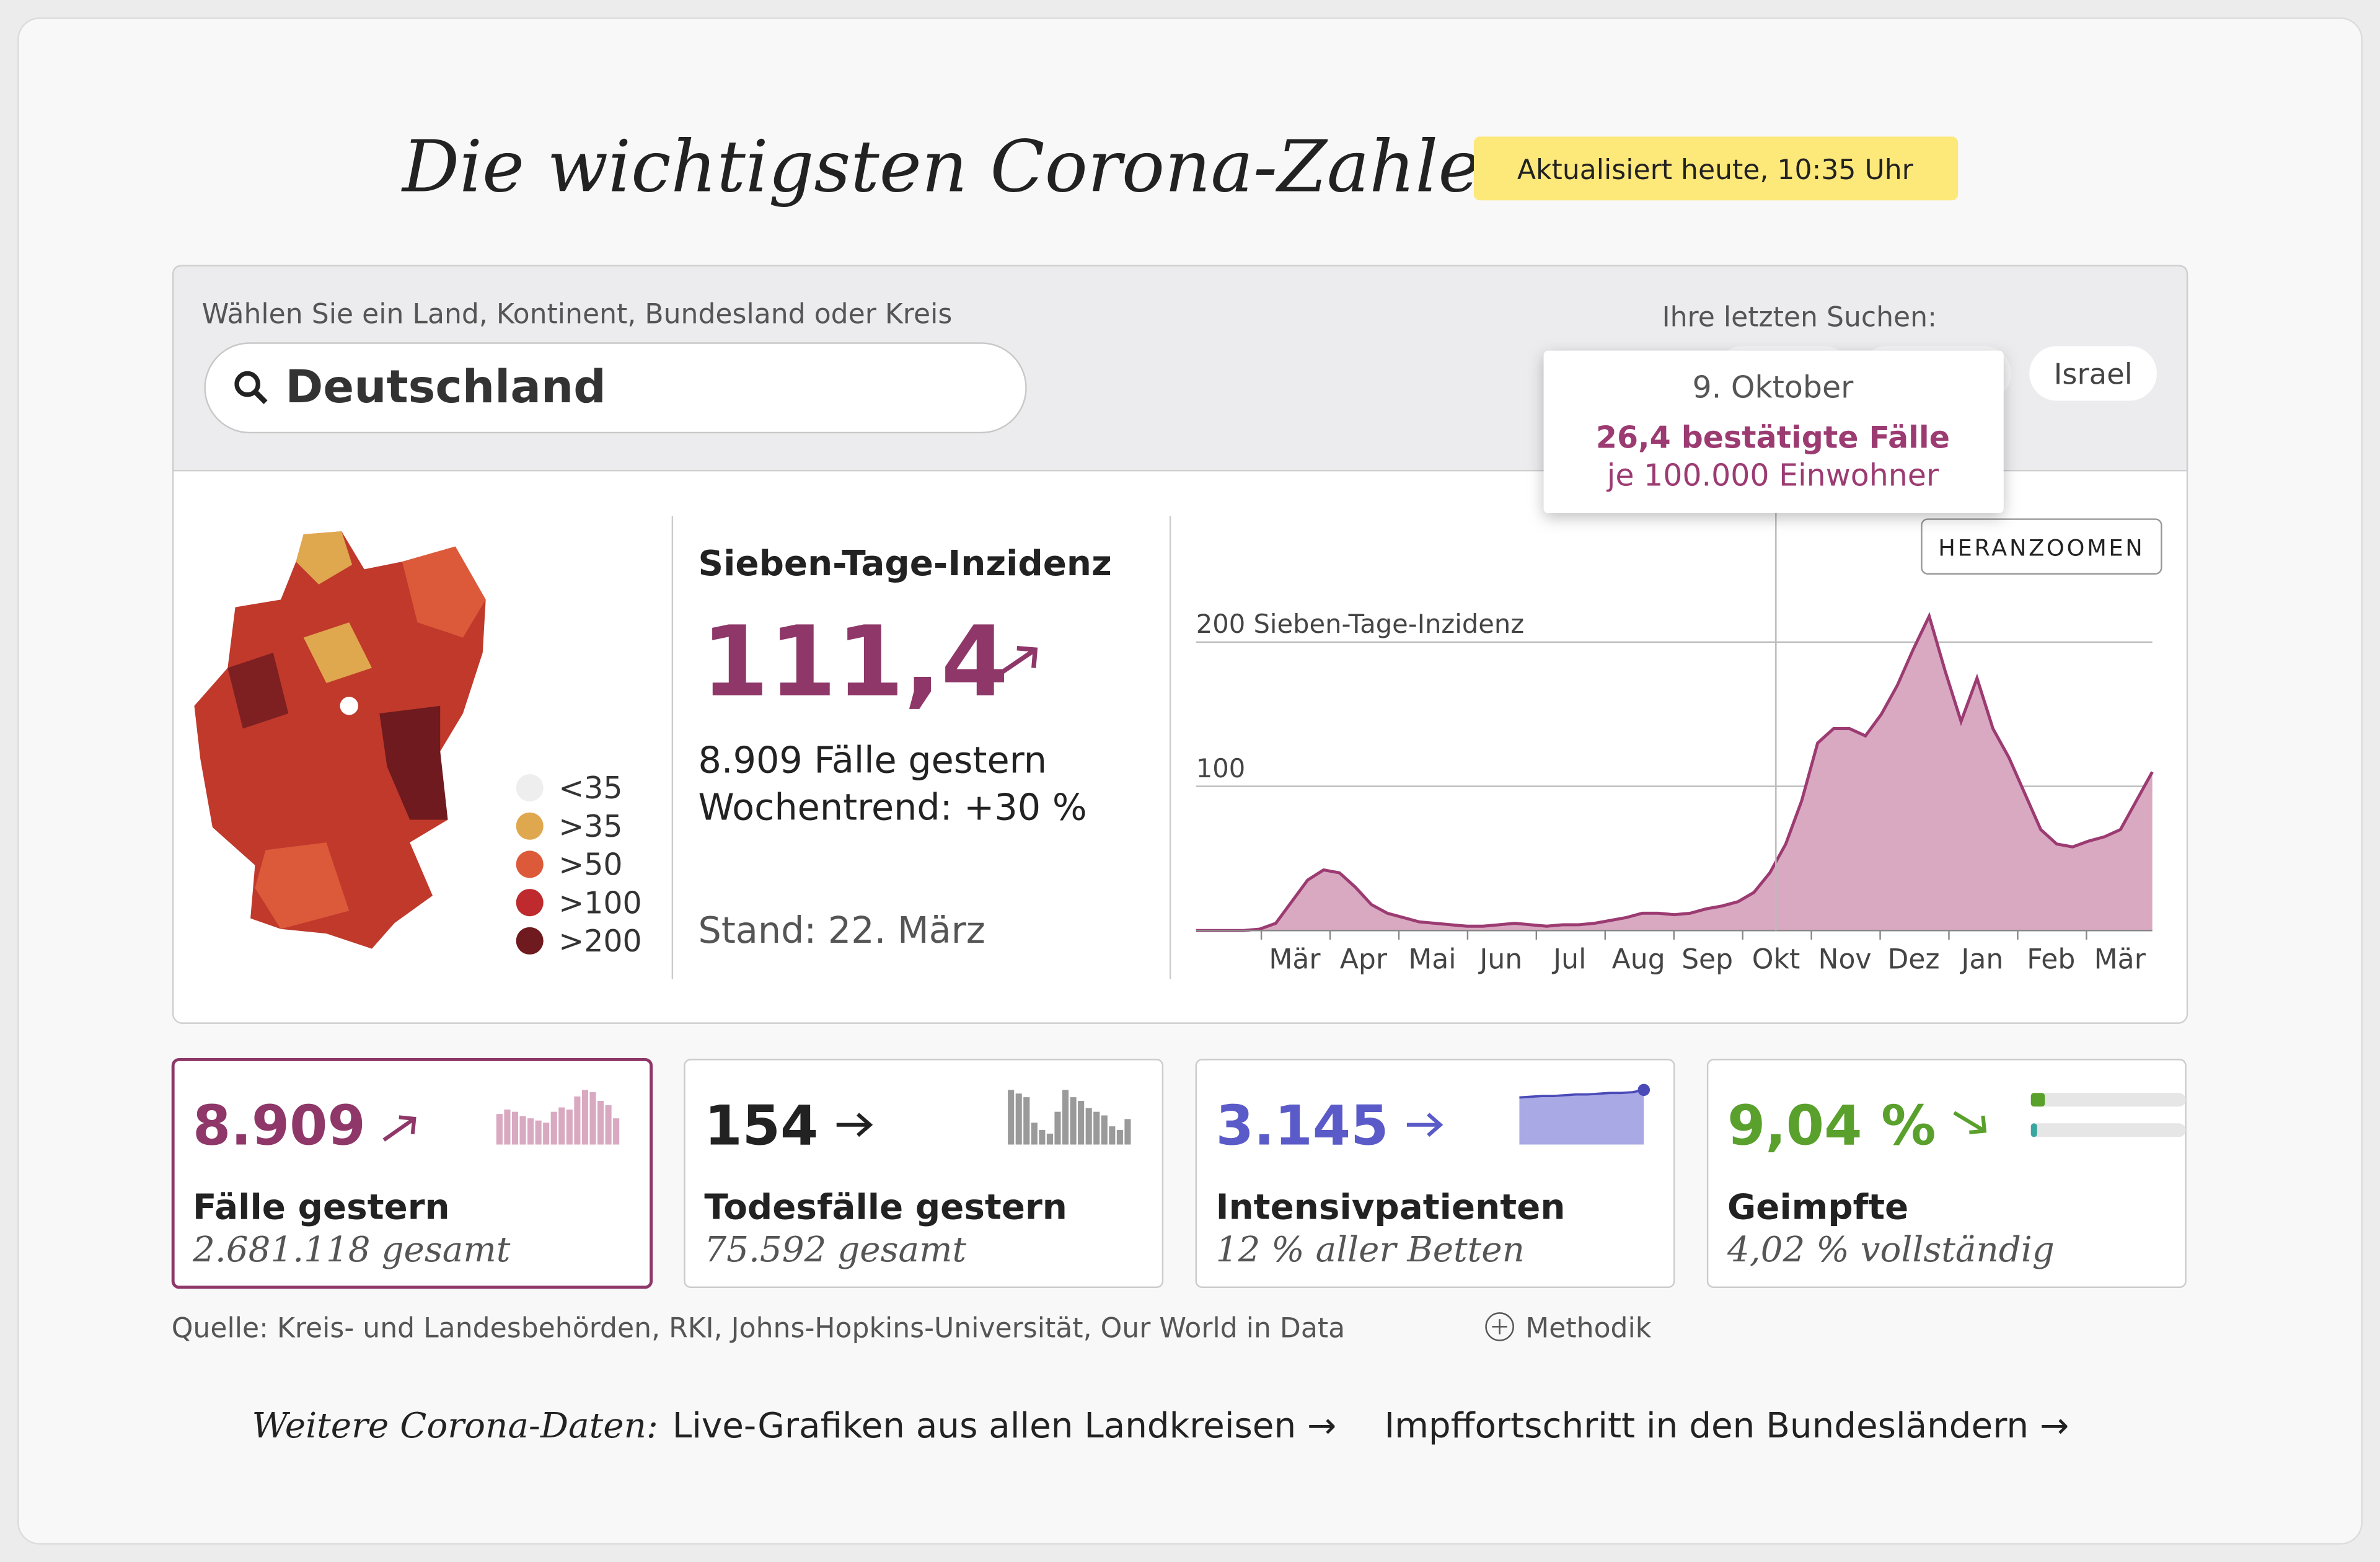  I want to click on y-tick-label: 200 Sieben-Tage-Inzidenz, so click(1360, 624).